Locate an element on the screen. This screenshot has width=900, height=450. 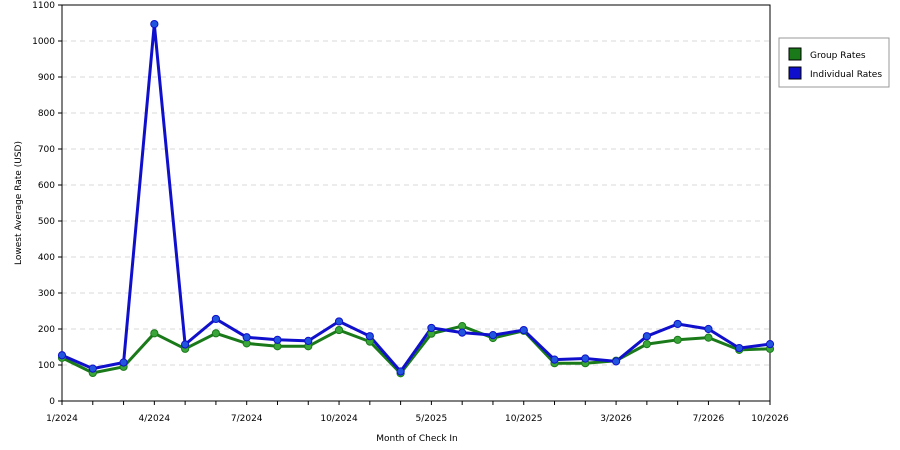
legend: Group Rates Individual Rates is located at coordinates (834, 62).